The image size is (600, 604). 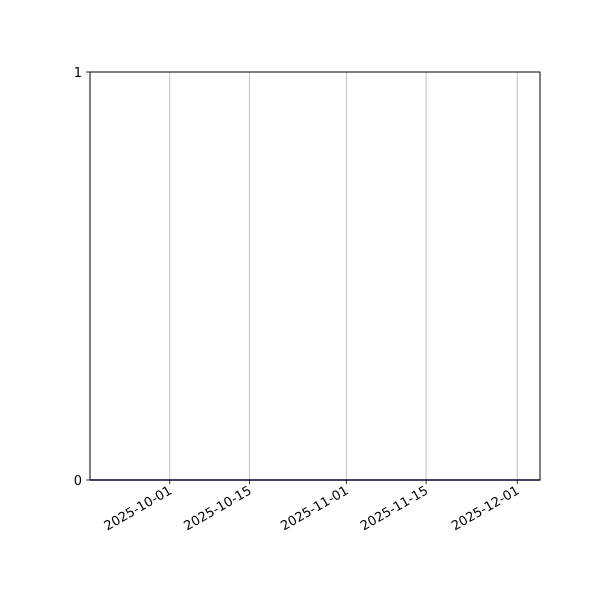 I want to click on y-tick-label: 1, so click(x=78, y=73).